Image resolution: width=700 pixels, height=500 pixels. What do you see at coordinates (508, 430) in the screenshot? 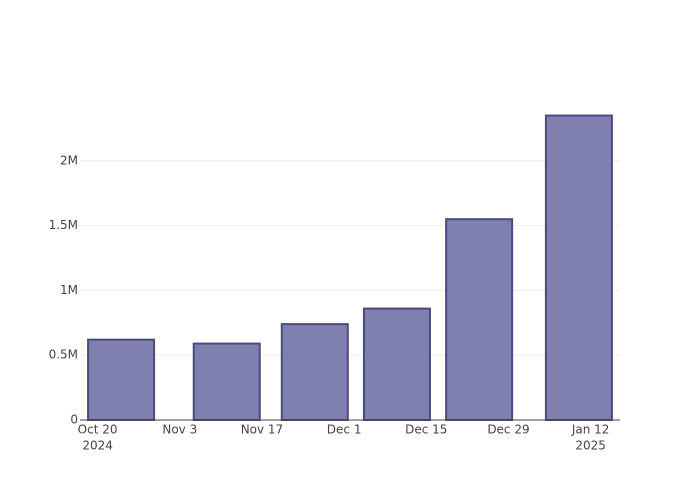
I see `x-tick-label: Dec 29` at bounding box center [508, 430].